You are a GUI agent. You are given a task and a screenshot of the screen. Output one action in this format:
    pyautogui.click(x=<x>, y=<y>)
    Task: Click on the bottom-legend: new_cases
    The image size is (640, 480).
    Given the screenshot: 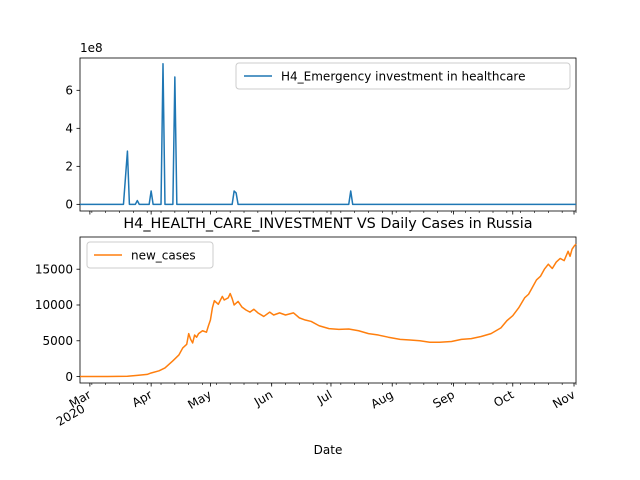 What is the action you would take?
    pyautogui.click(x=150, y=255)
    